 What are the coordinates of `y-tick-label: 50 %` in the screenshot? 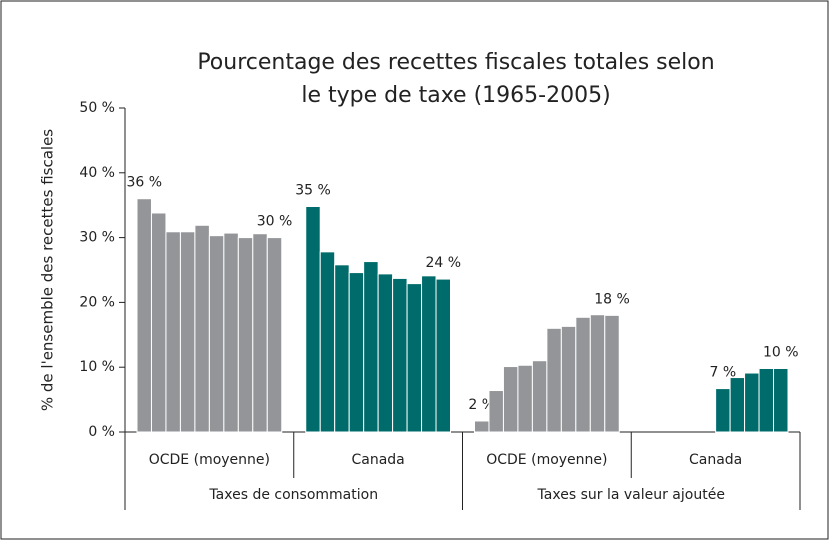 It's located at (97, 108).